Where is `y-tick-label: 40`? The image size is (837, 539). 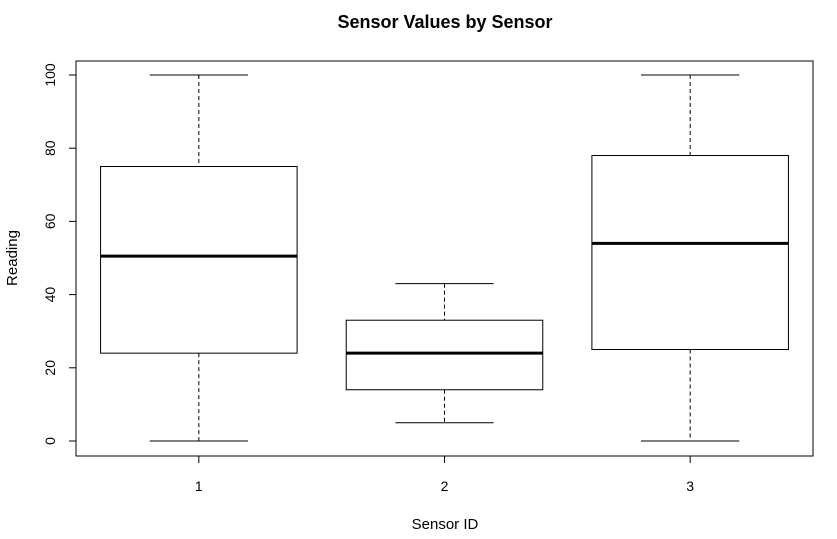 y-tick-label: 40 is located at coordinates (50, 295).